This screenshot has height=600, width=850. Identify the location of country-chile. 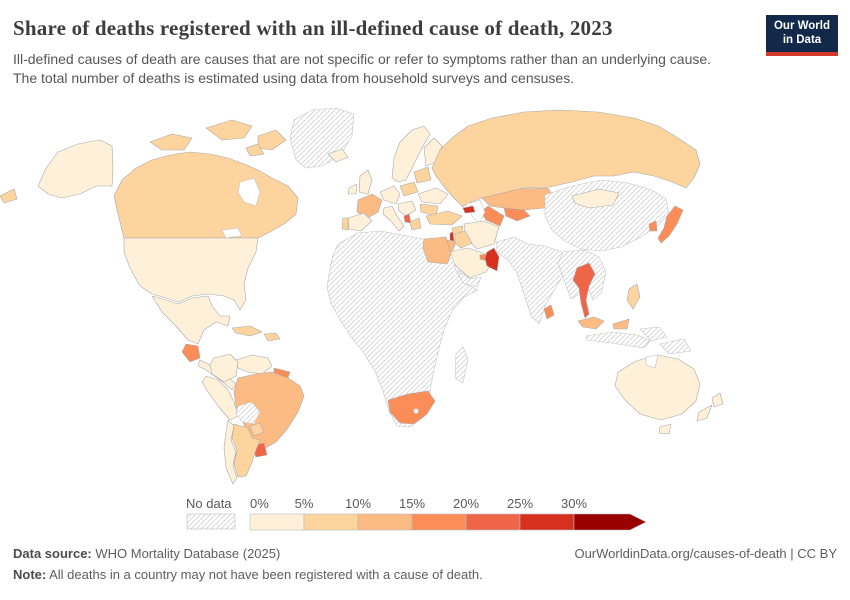
(230, 452).